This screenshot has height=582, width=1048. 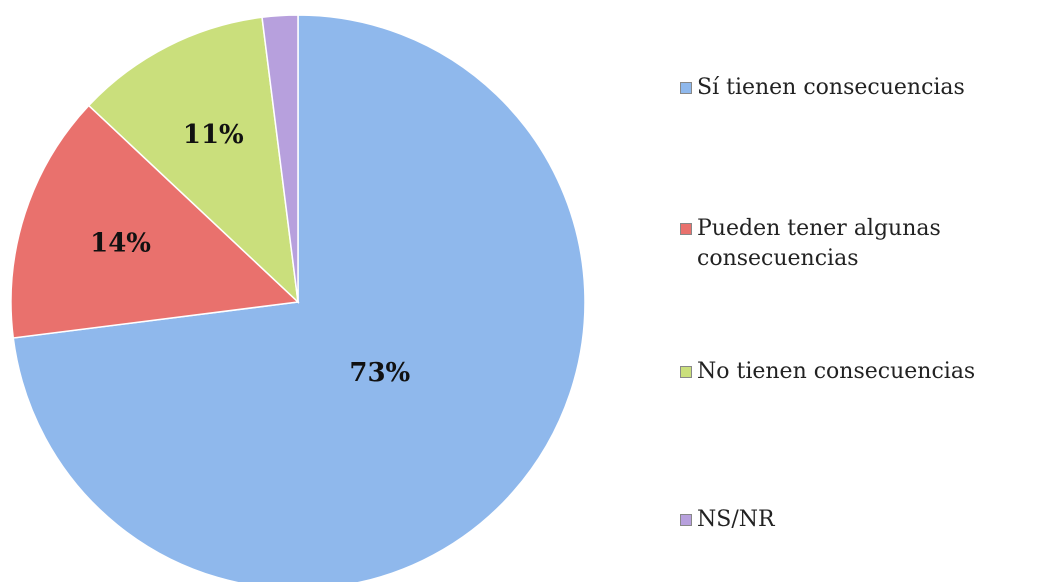 What do you see at coordinates (836, 371) in the screenshot?
I see `legend-label: No tienen consecuencias` at bounding box center [836, 371].